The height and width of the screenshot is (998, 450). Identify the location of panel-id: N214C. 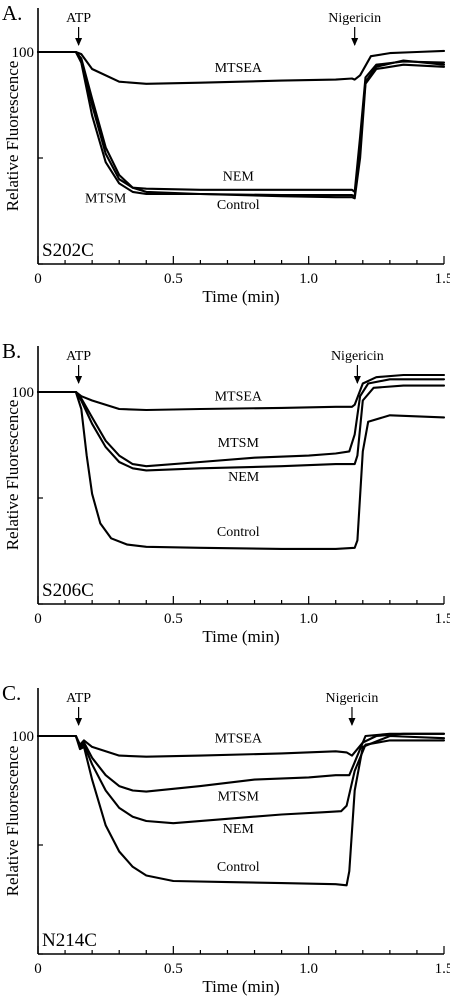
(69, 940).